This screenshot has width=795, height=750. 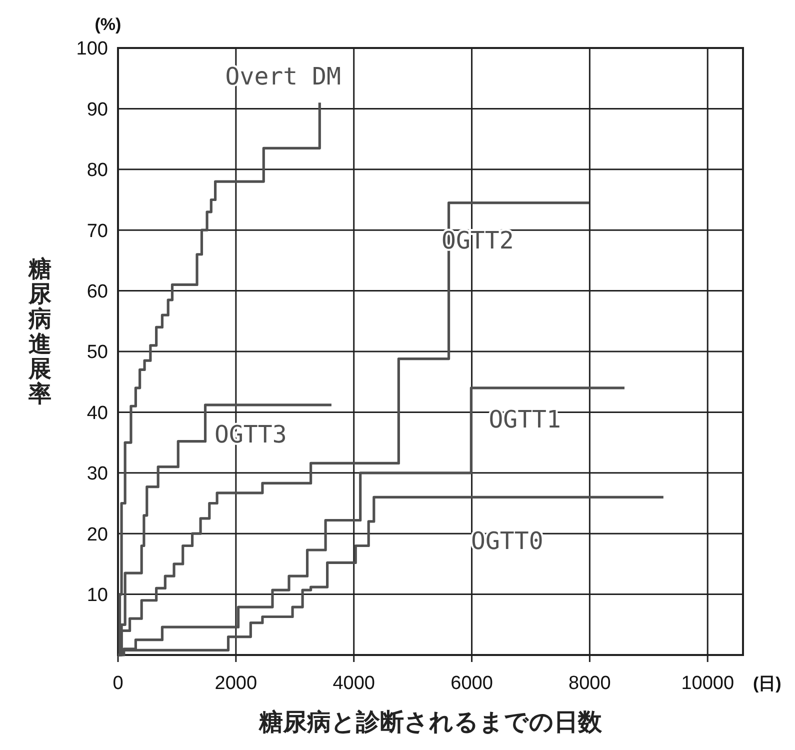 What do you see at coordinates (767, 683) in the screenshot?
I see `text: (日)` at bounding box center [767, 683].